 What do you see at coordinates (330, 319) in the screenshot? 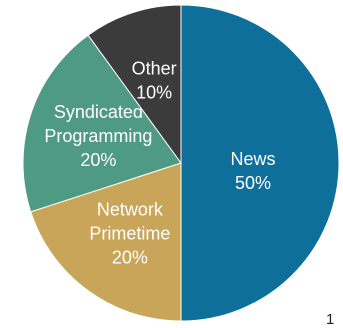
I see `page-number: 1` at bounding box center [330, 319].